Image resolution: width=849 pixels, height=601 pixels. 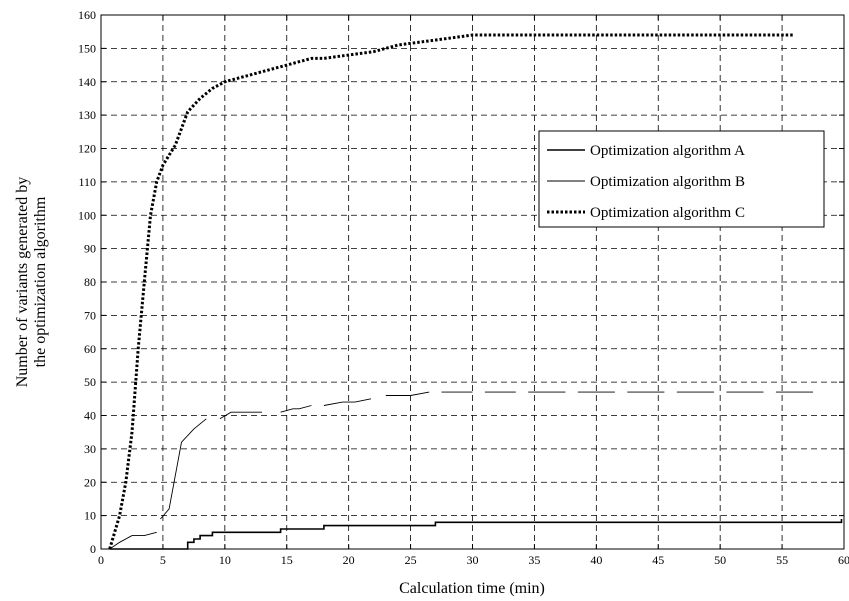 What do you see at coordinates (472, 588) in the screenshot?
I see `x-axis-title: Calculation time (min)` at bounding box center [472, 588].